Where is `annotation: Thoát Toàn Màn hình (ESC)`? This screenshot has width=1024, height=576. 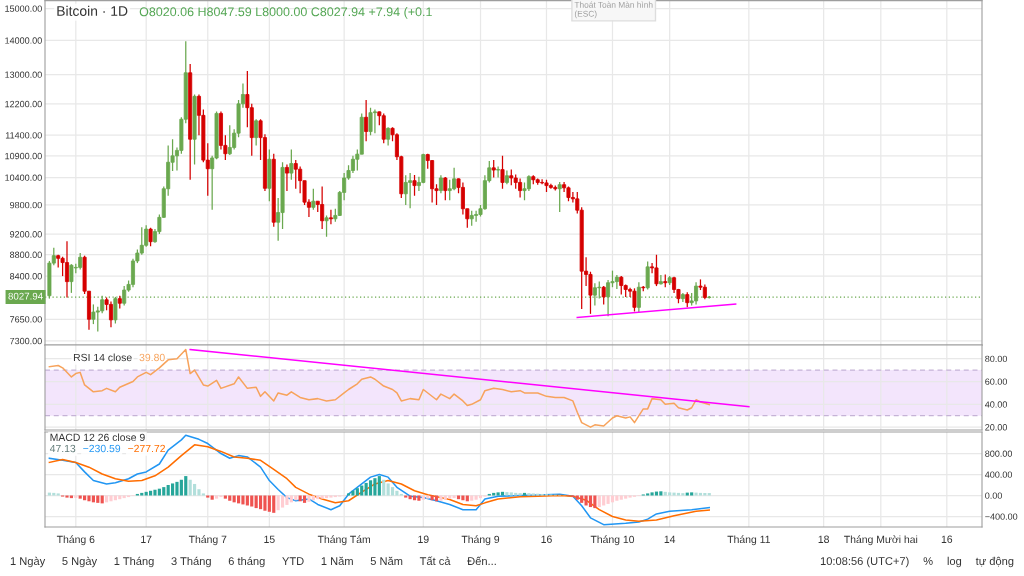
annotation: Thoát Toàn Màn hình (ESC) is located at coordinates (613, 10).